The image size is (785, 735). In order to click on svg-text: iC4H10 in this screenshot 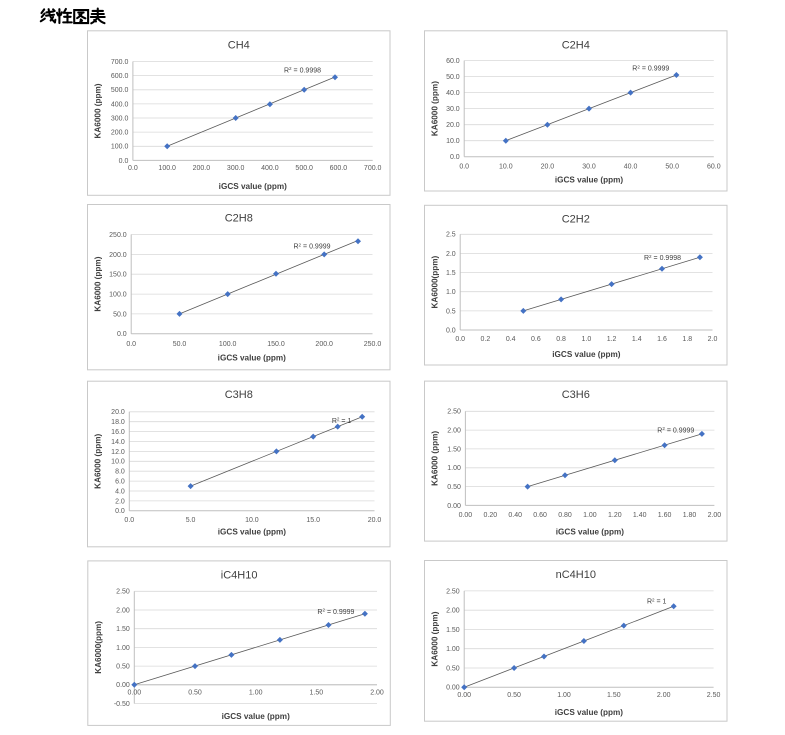, I will do `click(239, 575)`.